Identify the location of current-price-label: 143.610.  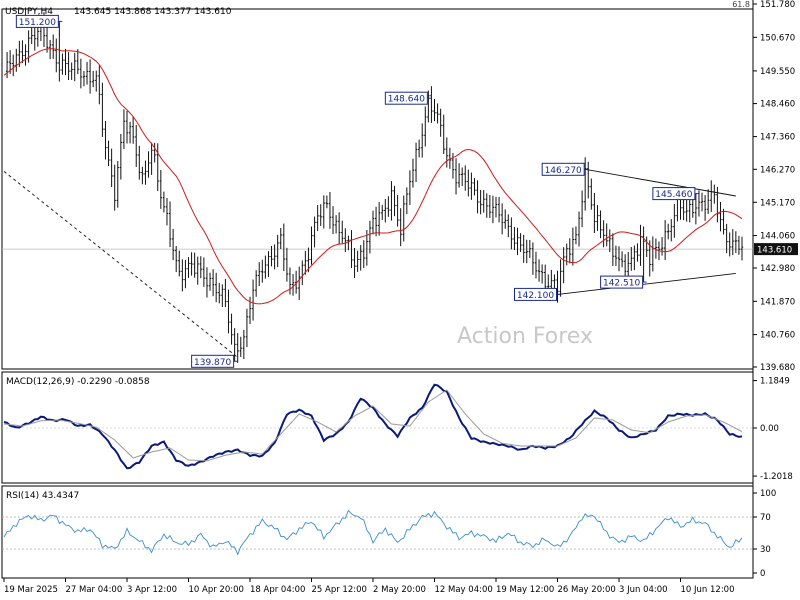
(774, 251).